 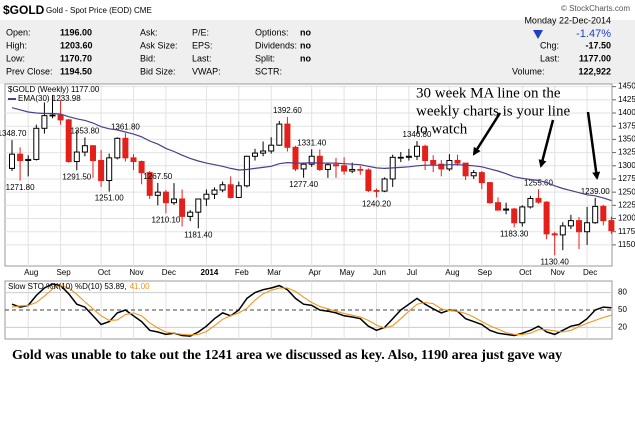 What do you see at coordinates (76, 32) in the screenshot?
I see `quote-value: 1196.00` at bounding box center [76, 32].